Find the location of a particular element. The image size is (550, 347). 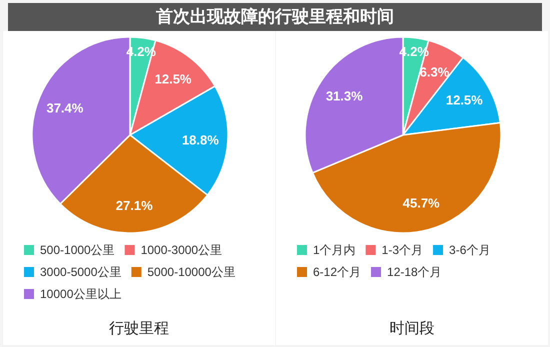

legend-label: 6-12个月 is located at coordinates (337, 272).